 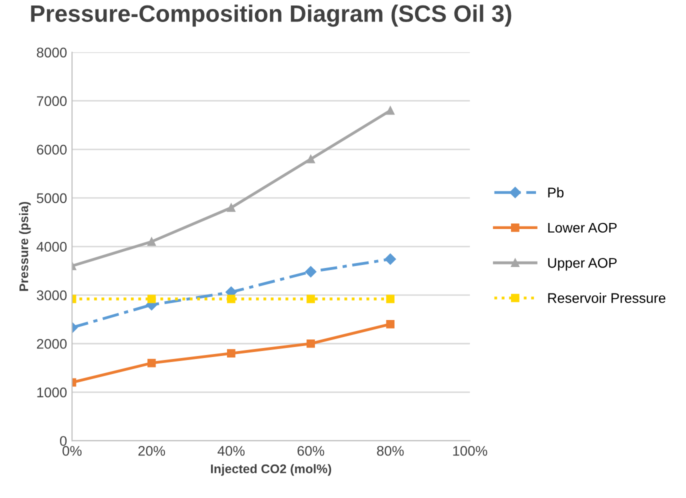 What do you see at coordinates (470, 451) in the screenshot?
I see `x-tick-label: 100%` at bounding box center [470, 451].